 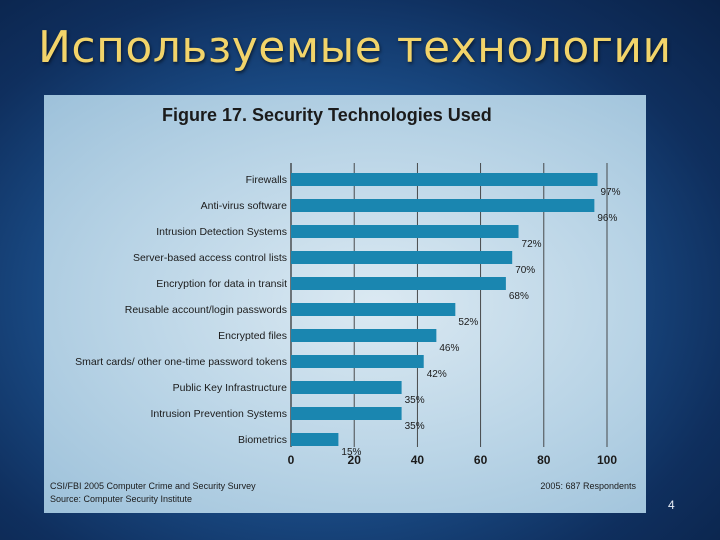 I want to click on category-label: Anti-virus software, so click(x=244, y=206).